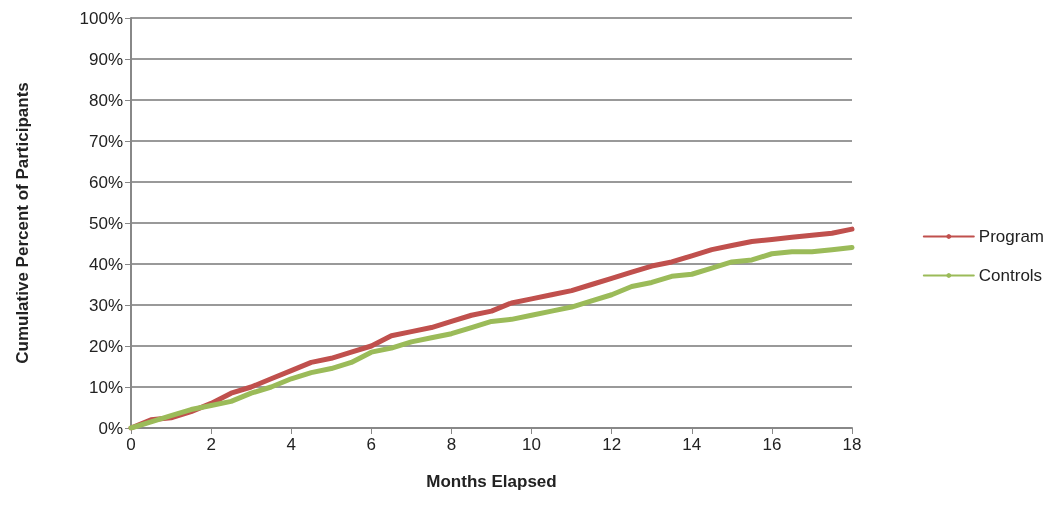 The width and height of the screenshot is (1057, 512). What do you see at coordinates (1011, 236) in the screenshot?
I see `legend-label: Program` at bounding box center [1011, 236].